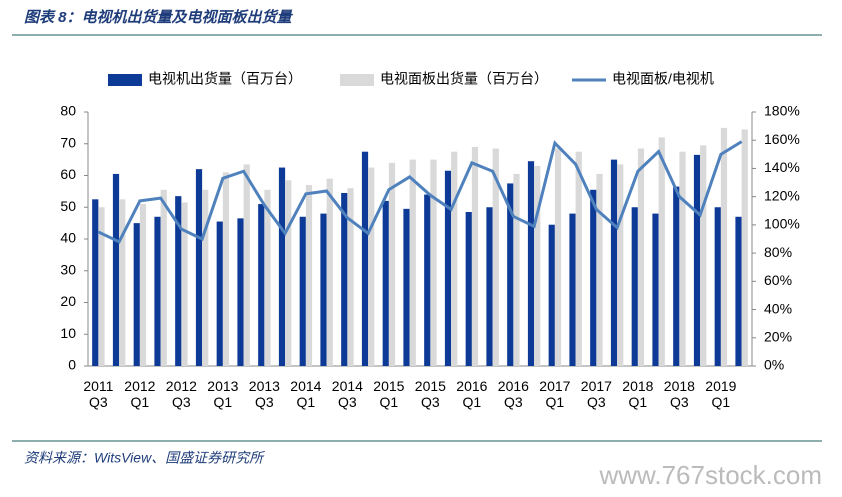 Image resolution: width=842 pixels, height=497 pixels. Describe the element at coordinates (782, 167) in the screenshot. I see `y2-tick-label: 140%` at that location.